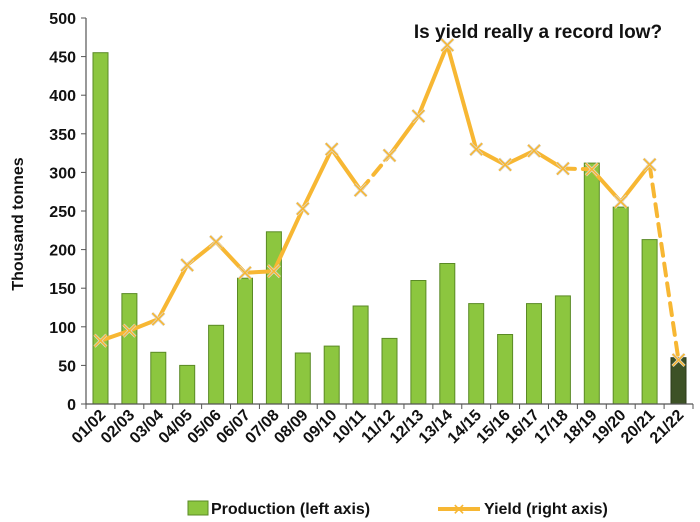  I want to click on legend-marker-yield: ✕, so click(458, 509).